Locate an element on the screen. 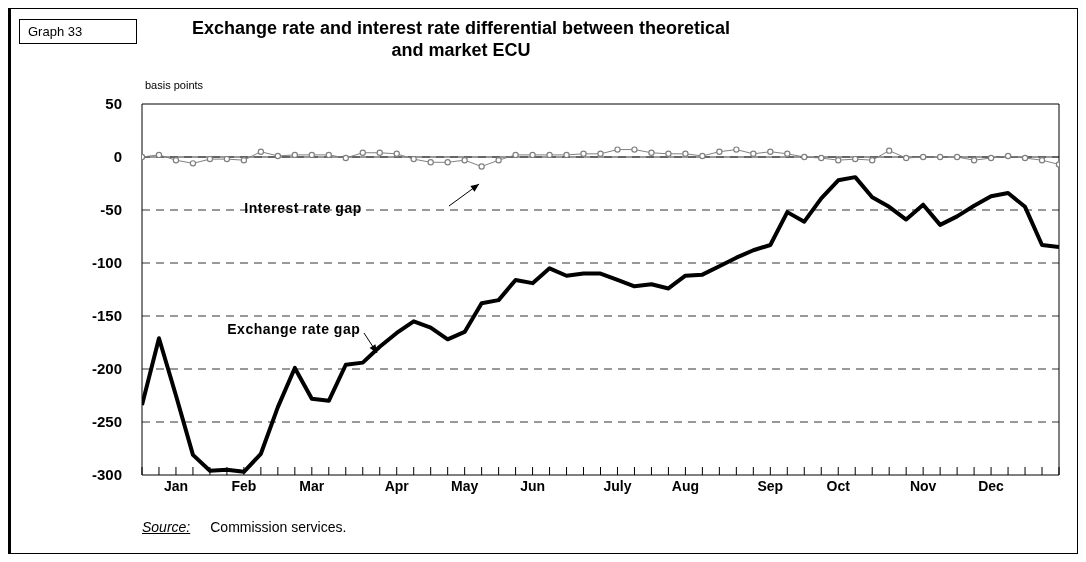 This screenshot has width=1086, height=562. y-tick-label: 0 is located at coordinates (117, 157).